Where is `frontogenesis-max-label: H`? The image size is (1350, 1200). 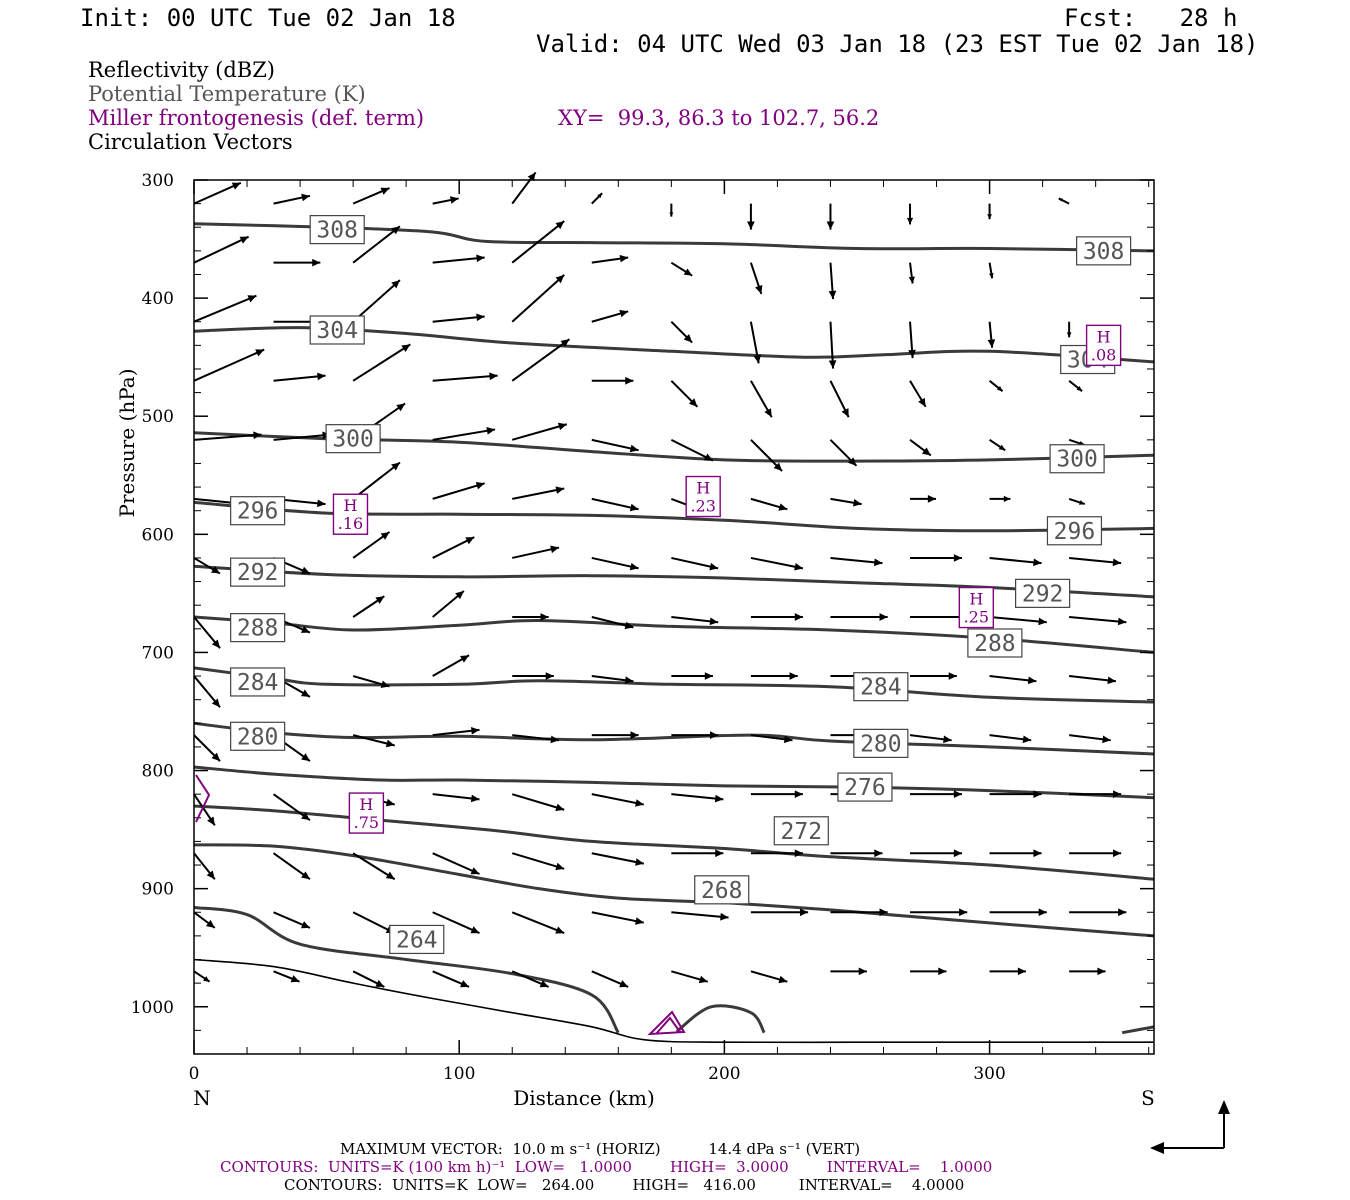
frontogenesis-max-label: H is located at coordinates (1104, 336).